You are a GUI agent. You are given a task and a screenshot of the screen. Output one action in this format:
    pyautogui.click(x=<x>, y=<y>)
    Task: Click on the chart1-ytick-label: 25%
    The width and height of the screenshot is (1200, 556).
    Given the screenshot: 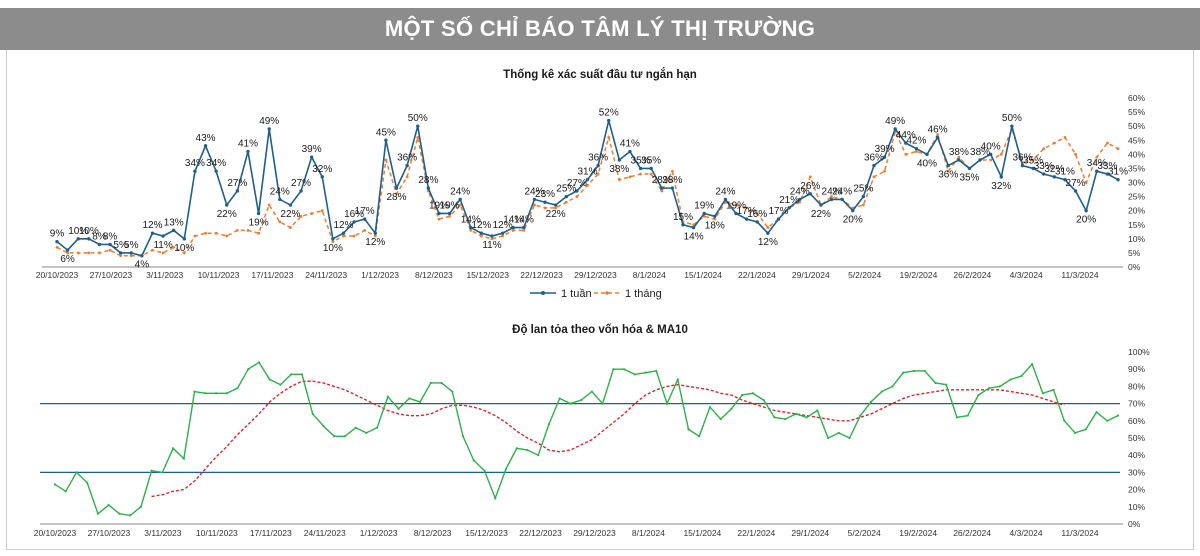 What is the action you would take?
    pyautogui.click(x=1136, y=197)
    